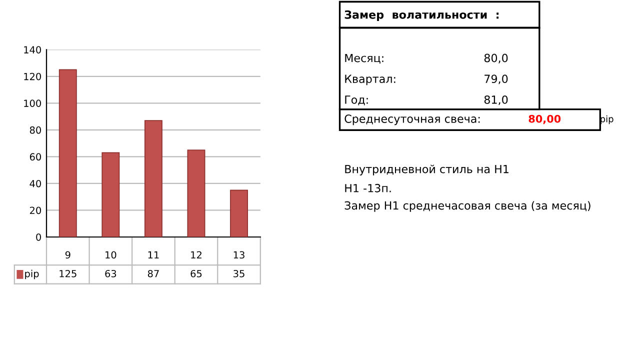 Image resolution: width=620 pixels, height=347 pixels. I want to click on text: 81,0, so click(496, 100).